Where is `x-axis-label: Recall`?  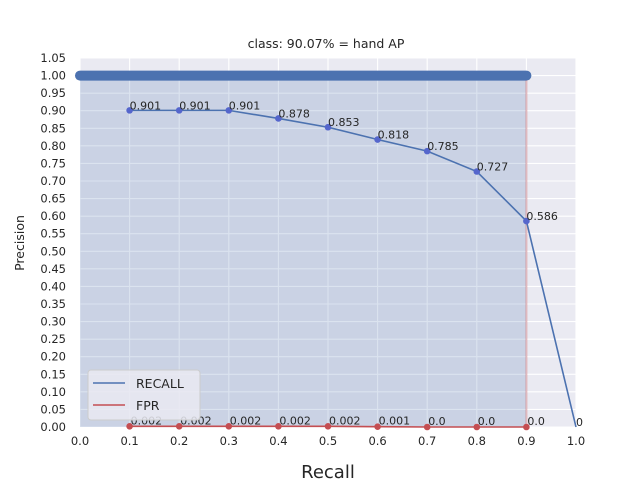 x-axis-label: Recall is located at coordinates (328, 471).